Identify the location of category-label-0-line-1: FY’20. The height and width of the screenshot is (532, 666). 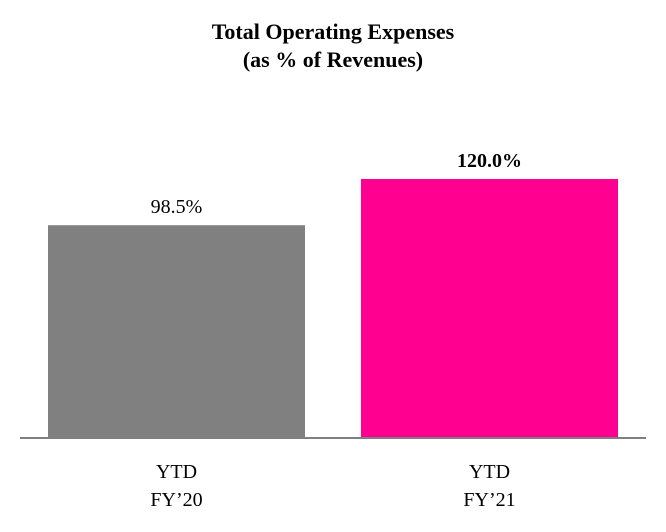
(176, 500).